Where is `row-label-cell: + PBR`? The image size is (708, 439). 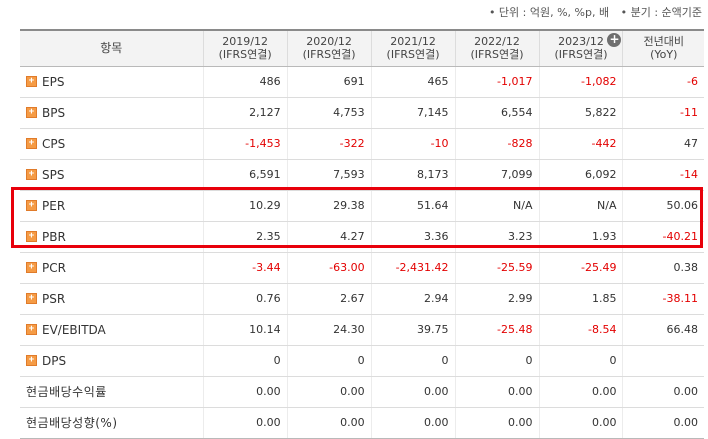 row-label-cell: + PBR is located at coordinates (112, 237).